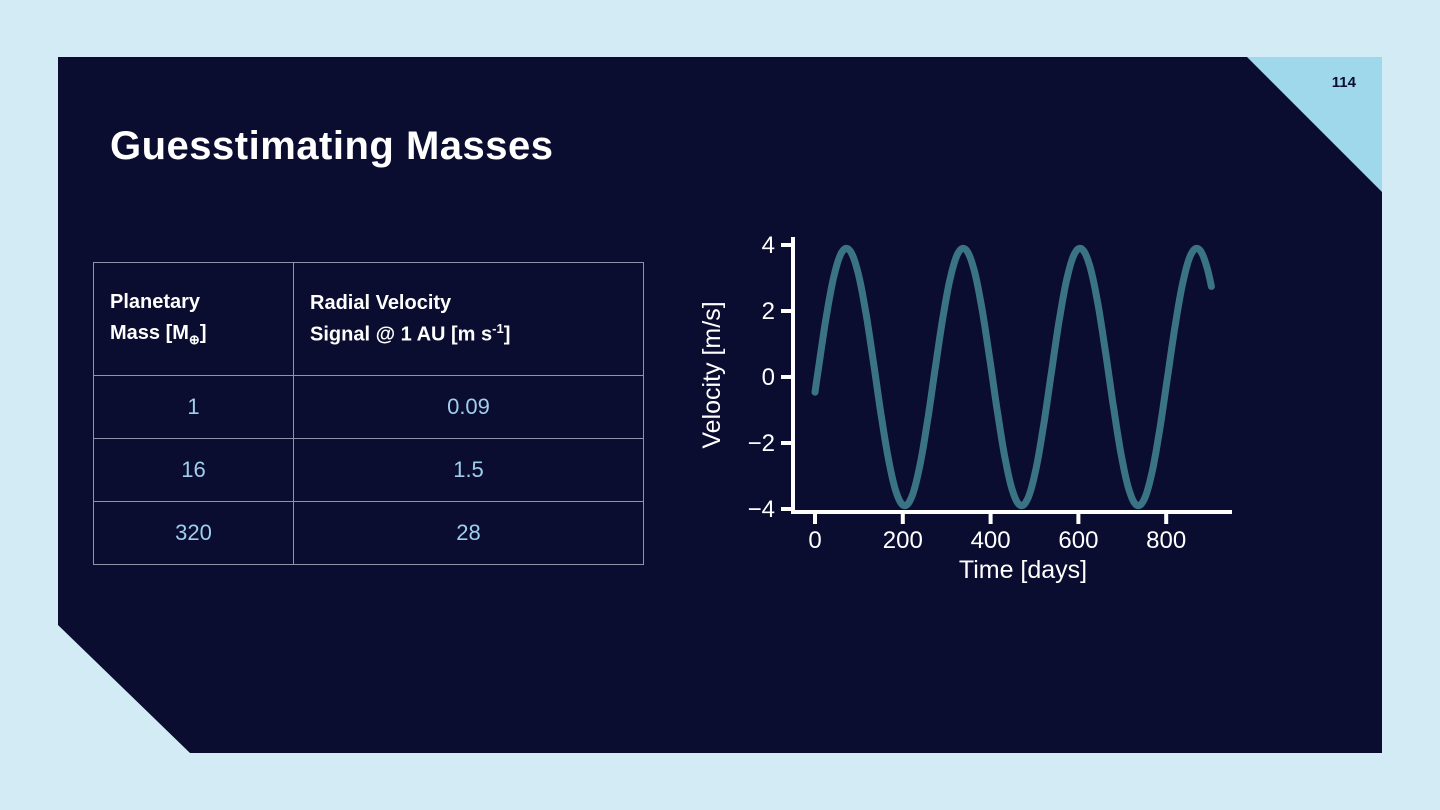  What do you see at coordinates (903, 540) in the screenshot?
I see `x-tick-label: 200` at bounding box center [903, 540].